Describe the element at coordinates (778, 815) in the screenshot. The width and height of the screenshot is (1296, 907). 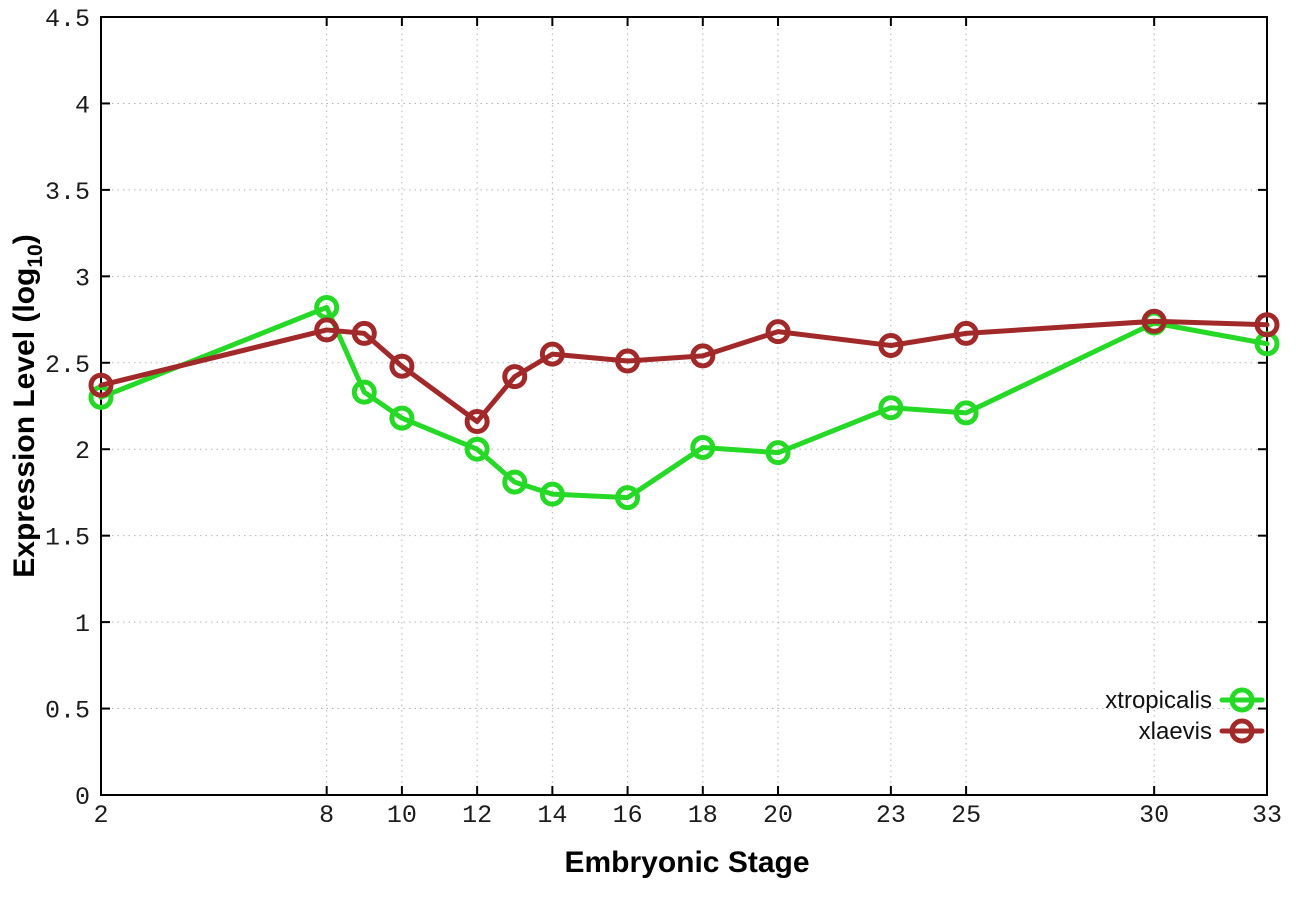
I see `x-tick-label-20: 20` at that location.